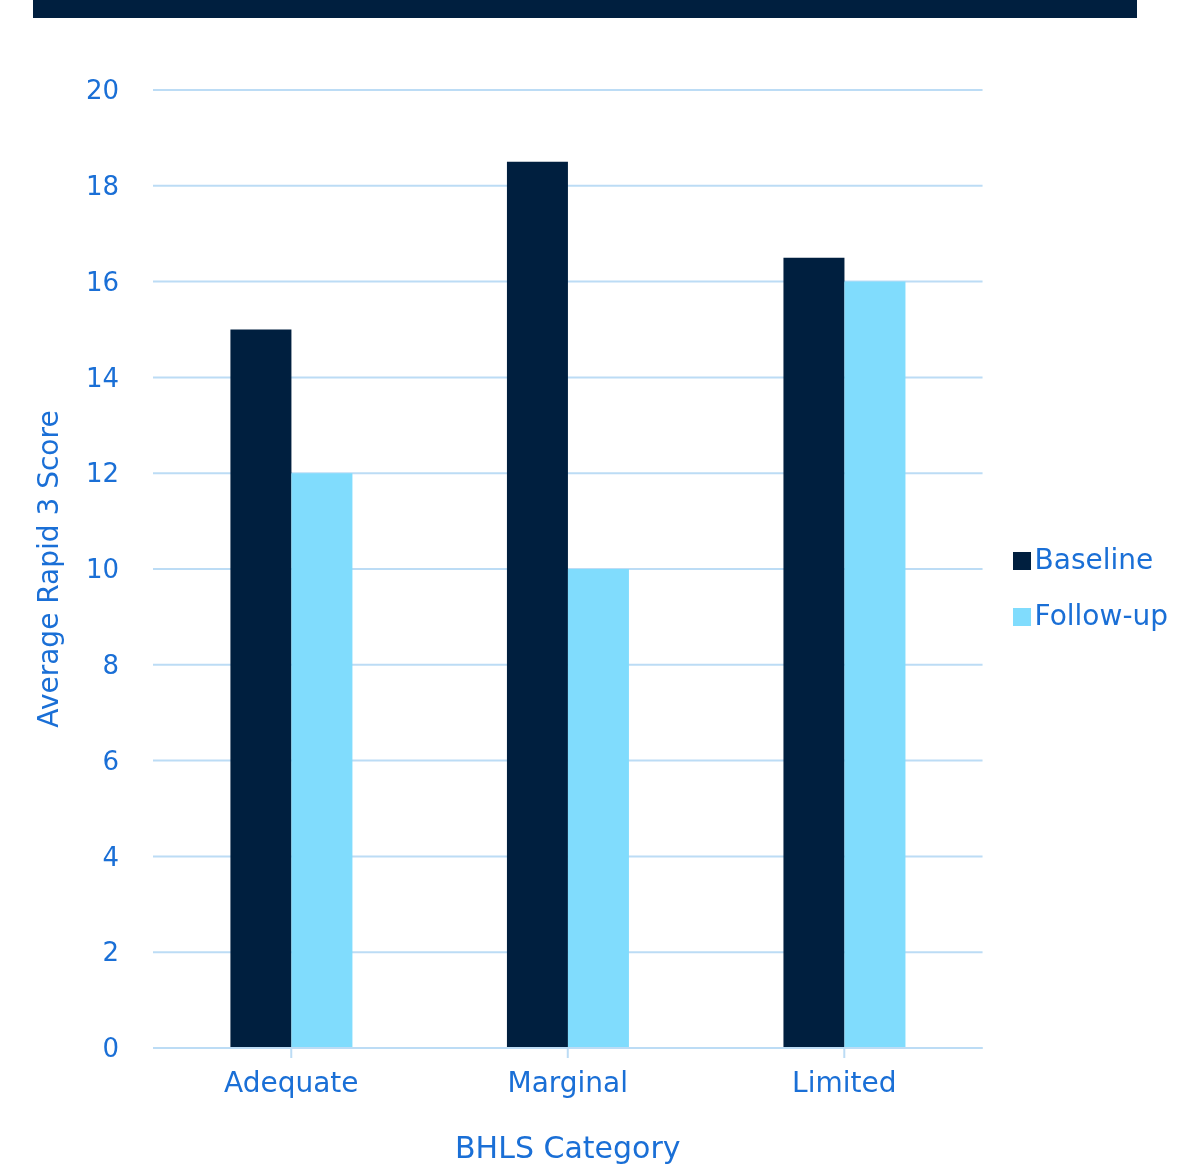 The width and height of the screenshot is (1197, 1173). What do you see at coordinates (1094, 559) in the screenshot?
I see `legend-label: Baseline` at bounding box center [1094, 559].